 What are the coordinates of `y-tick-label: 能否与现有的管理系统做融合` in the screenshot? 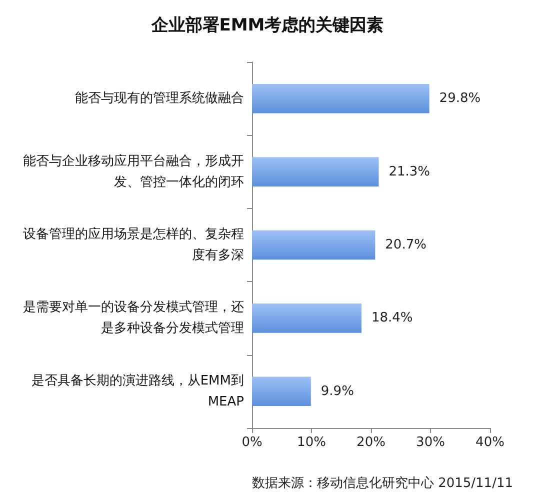 It's located at (159, 98).